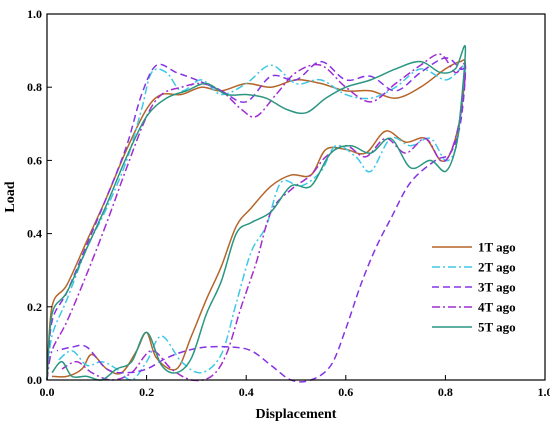 The width and height of the screenshot is (550, 430). What do you see at coordinates (497, 247) in the screenshot?
I see `legend-label: 1T ago` at bounding box center [497, 247].